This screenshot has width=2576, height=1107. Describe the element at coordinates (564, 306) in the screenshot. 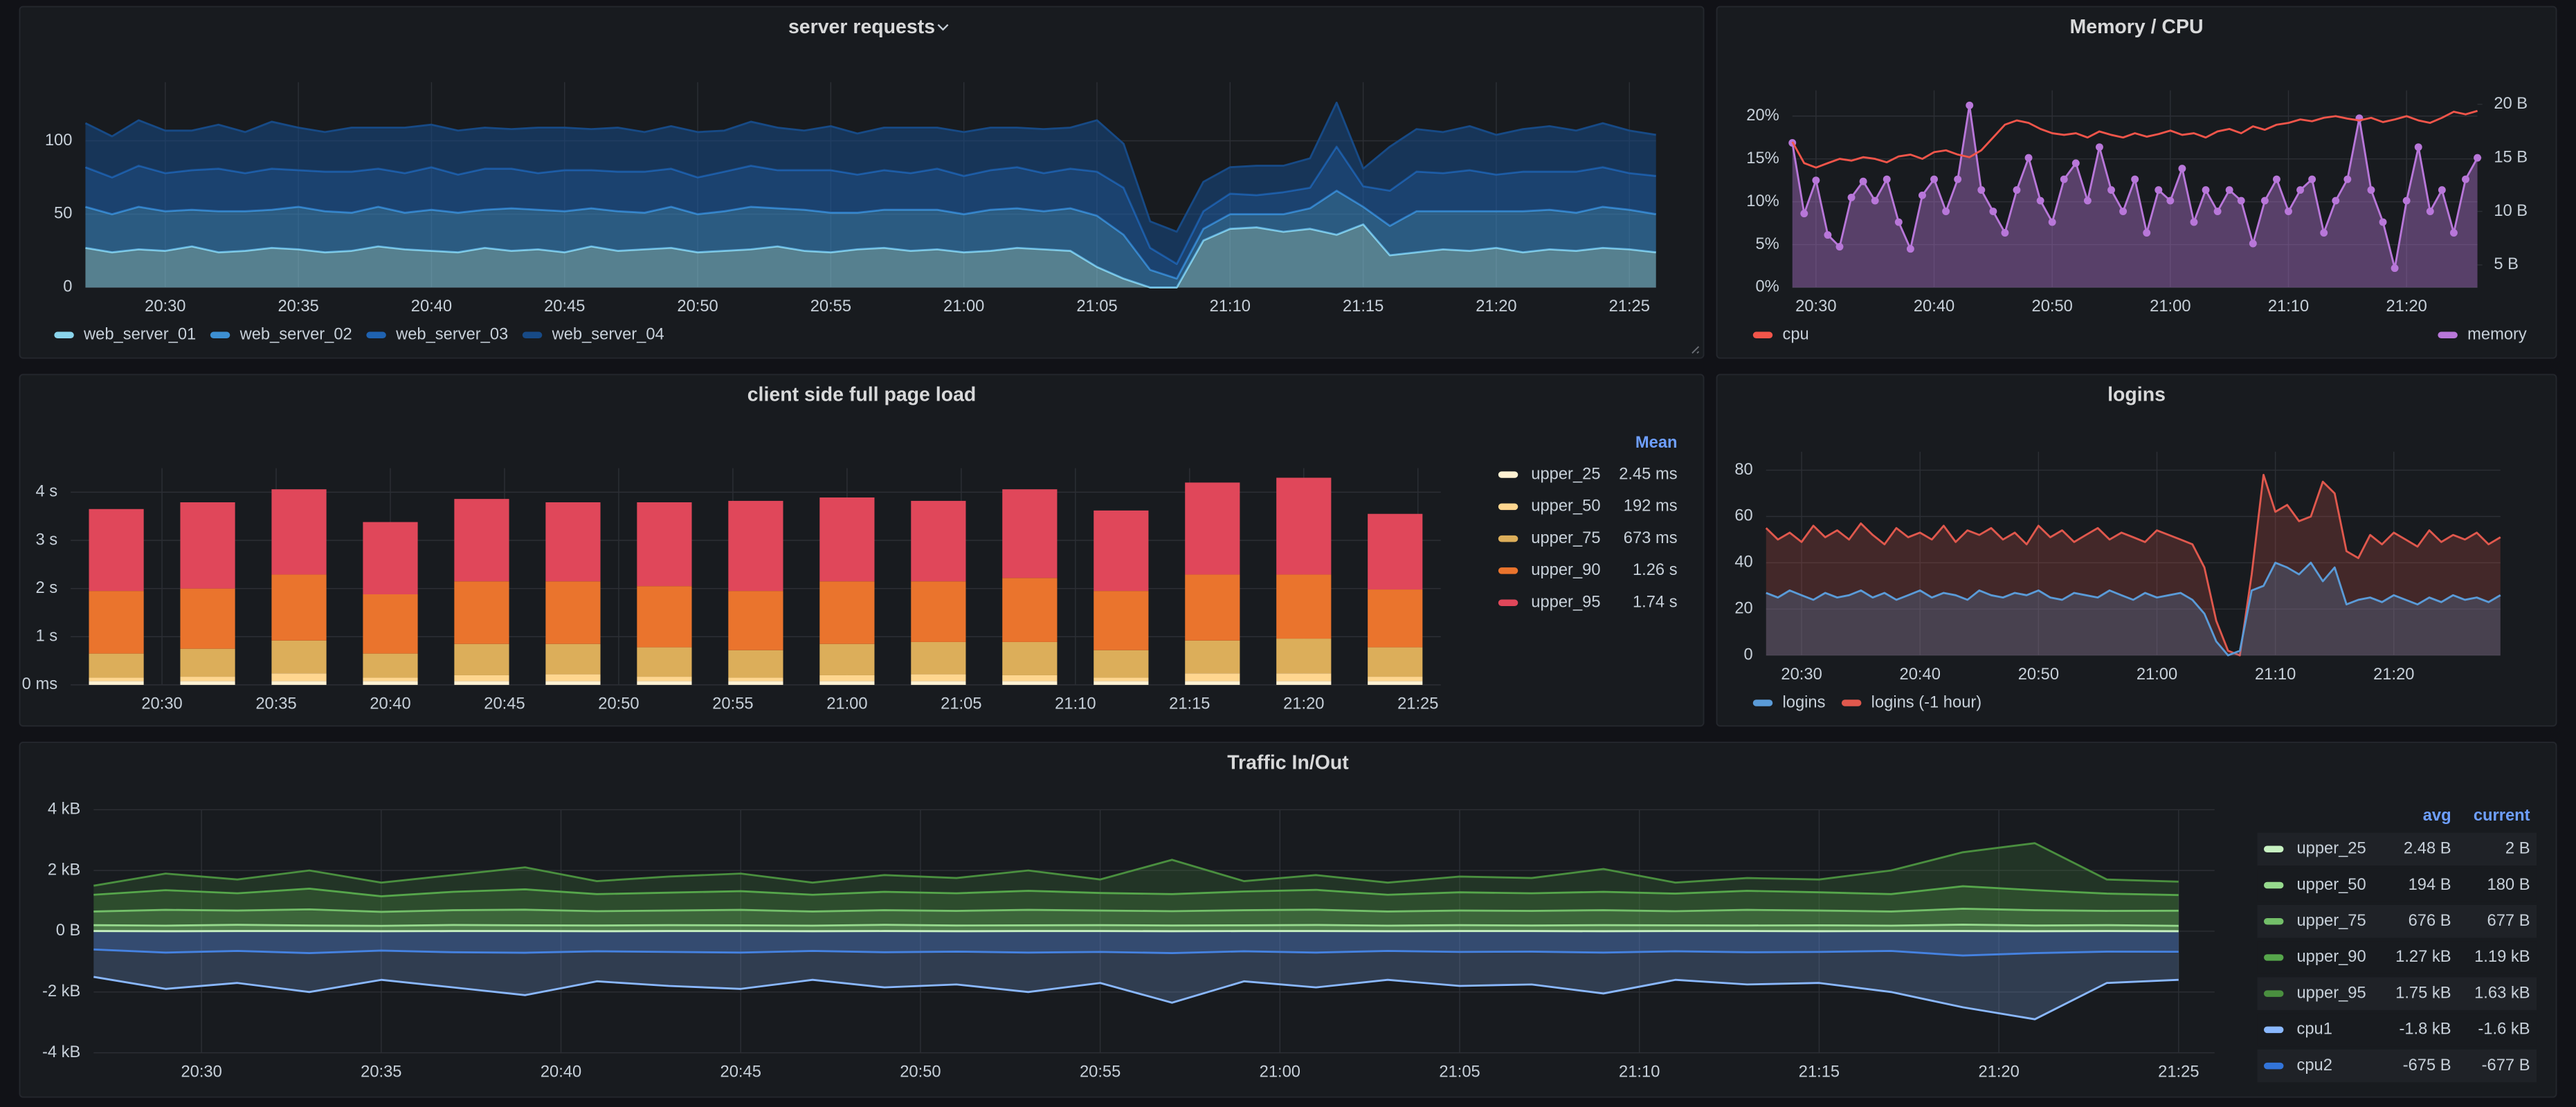

I see `x-tick-label: 20:45` at that location.